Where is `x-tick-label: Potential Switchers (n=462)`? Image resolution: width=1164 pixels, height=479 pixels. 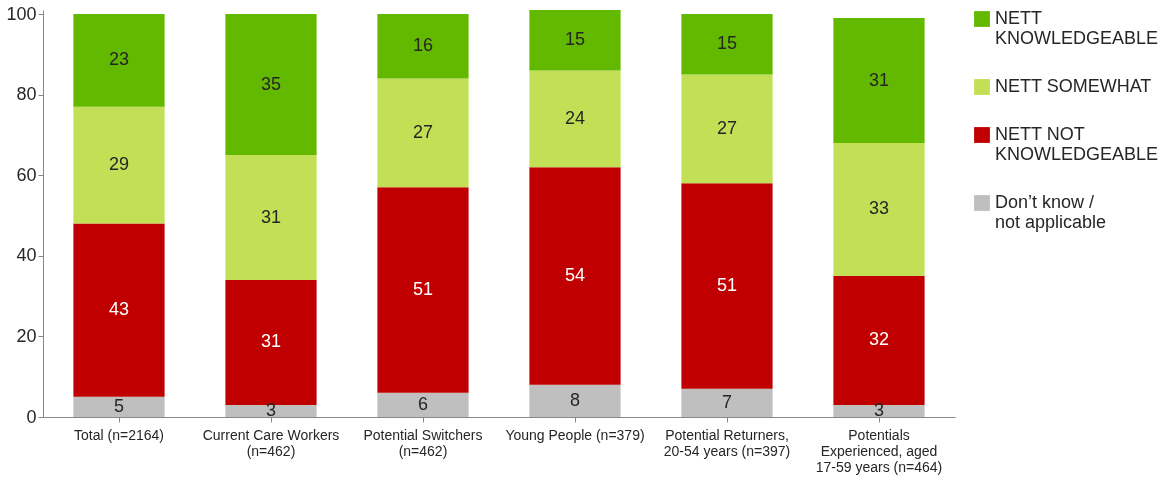
x-tick-label: Potential Switchers (n=462) is located at coordinates (423, 442).